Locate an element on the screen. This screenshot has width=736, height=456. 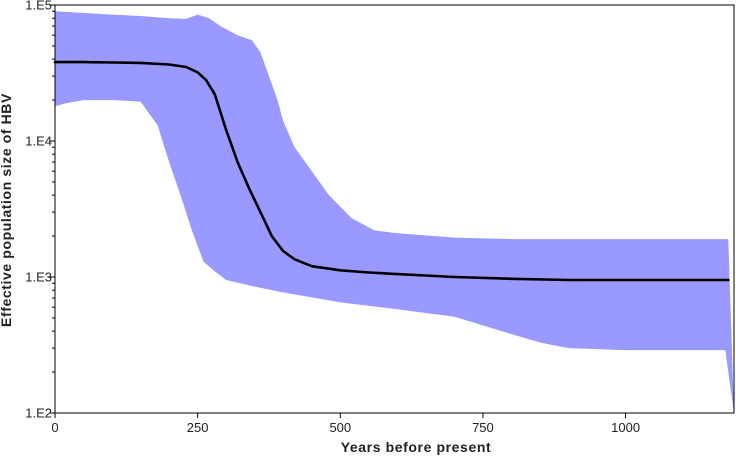
y-tick-label: 1.E4 is located at coordinates (38, 141).